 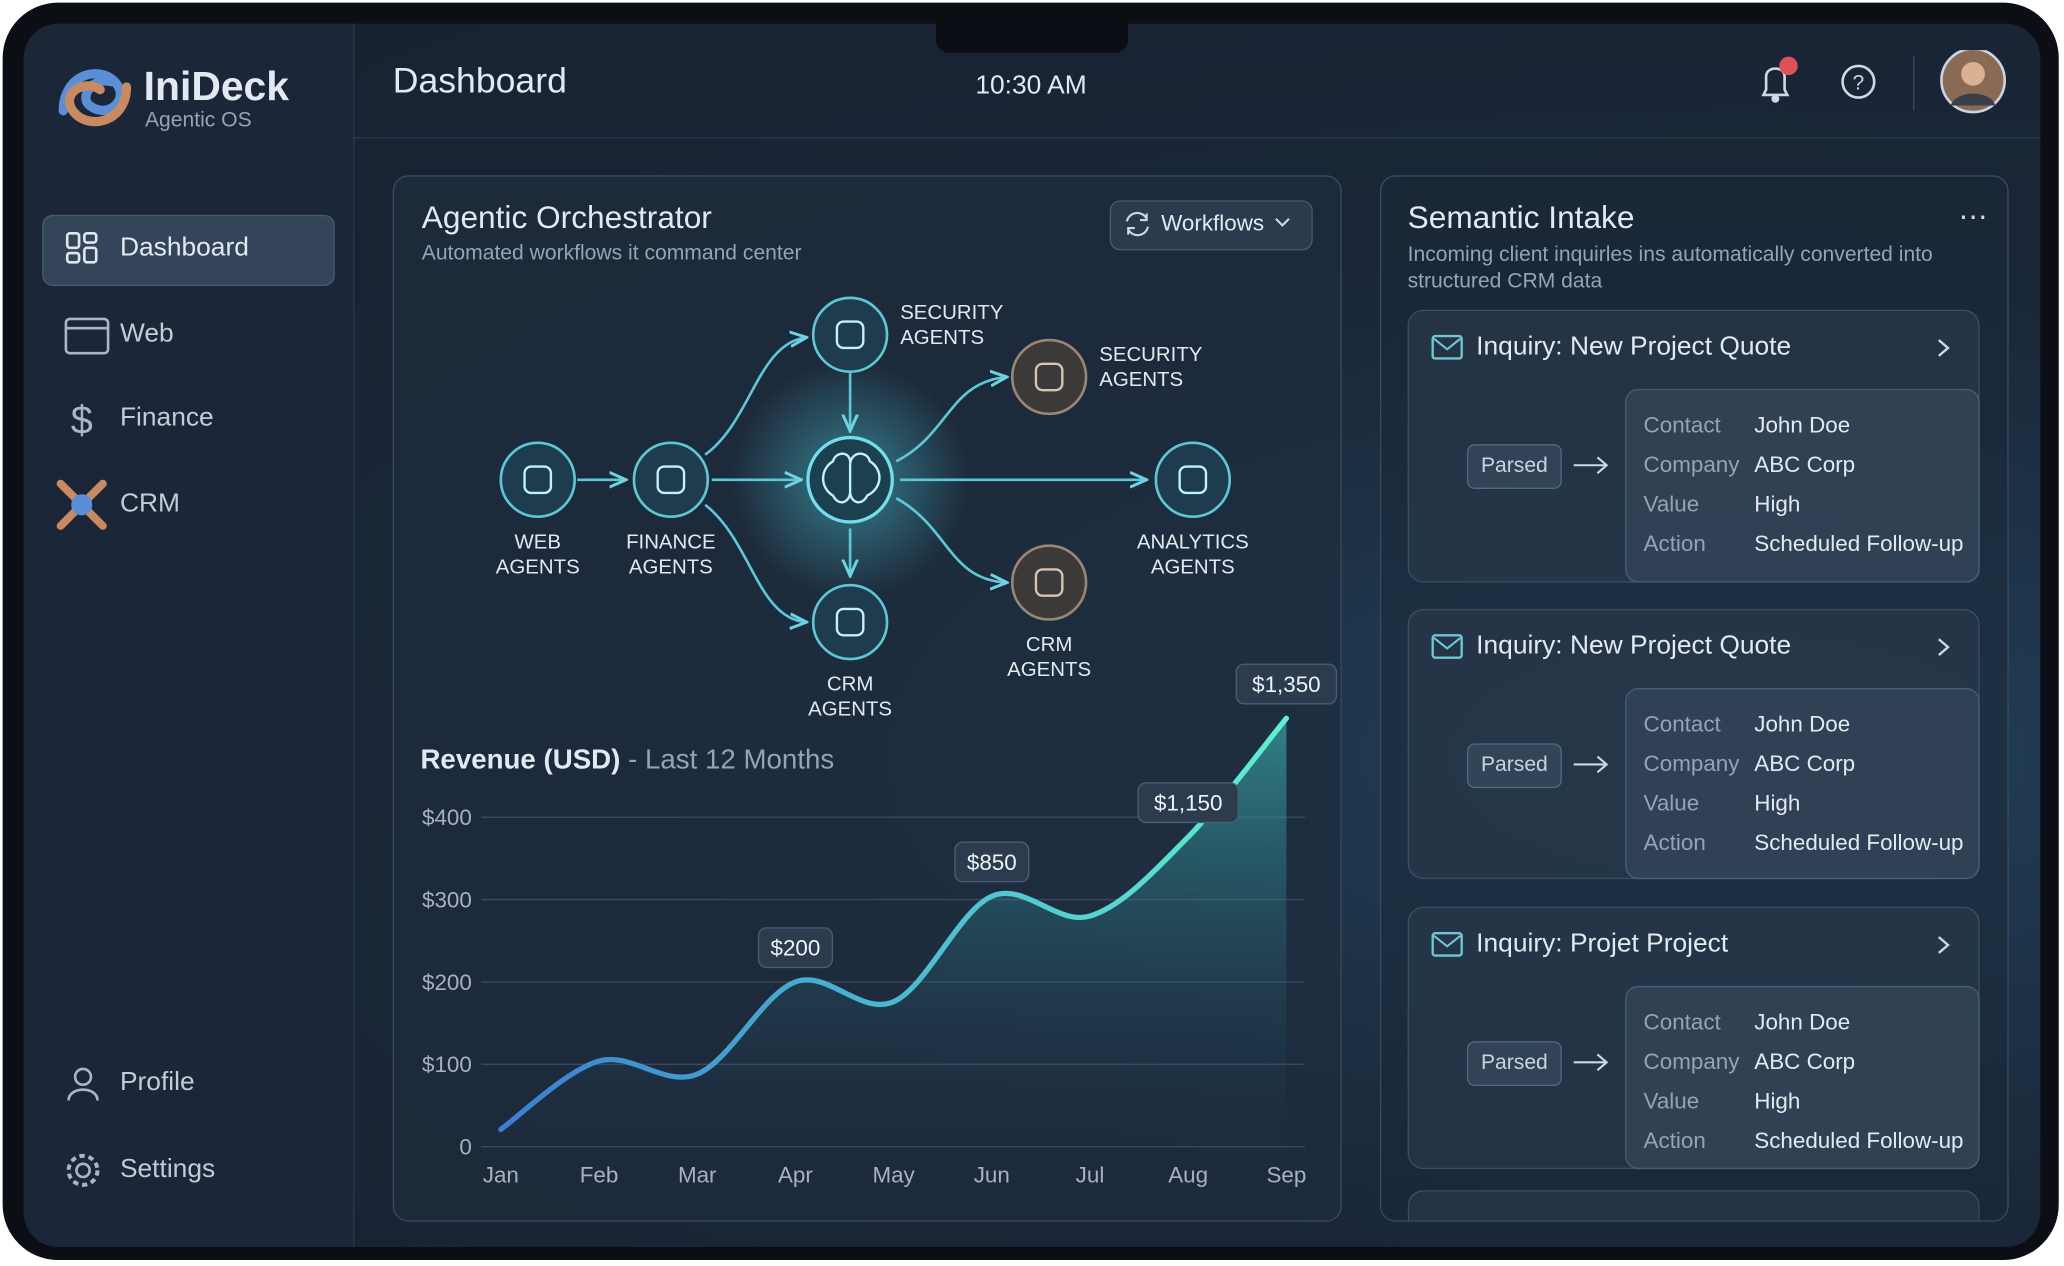 What do you see at coordinates (1211, 225) in the screenshot?
I see `workflows-button` at bounding box center [1211, 225].